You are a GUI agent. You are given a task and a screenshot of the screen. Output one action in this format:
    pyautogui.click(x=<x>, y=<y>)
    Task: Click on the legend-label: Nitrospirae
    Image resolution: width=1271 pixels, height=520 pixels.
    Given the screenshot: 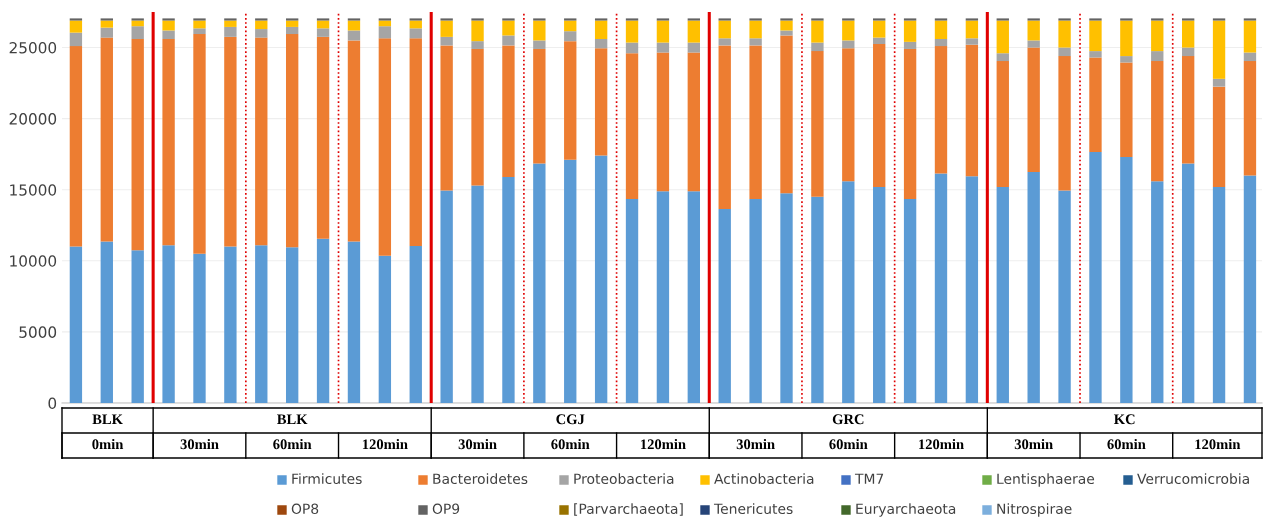 What is the action you would take?
    pyautogui.click(x=1034, y=510)
    